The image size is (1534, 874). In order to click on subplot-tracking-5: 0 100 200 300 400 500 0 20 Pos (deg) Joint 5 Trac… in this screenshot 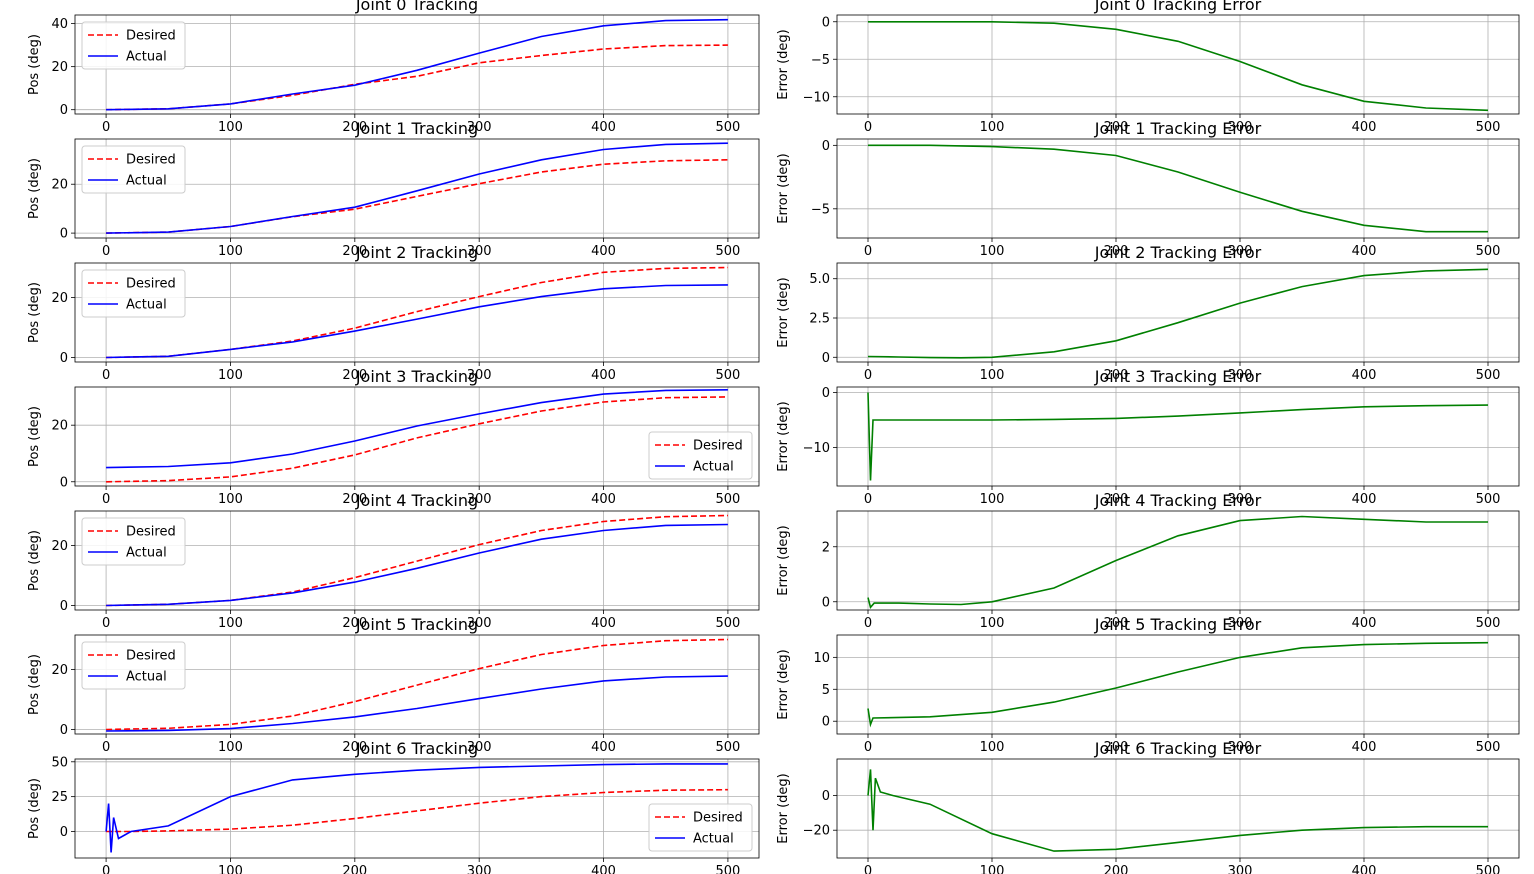, I will do `click(393, 685)`.